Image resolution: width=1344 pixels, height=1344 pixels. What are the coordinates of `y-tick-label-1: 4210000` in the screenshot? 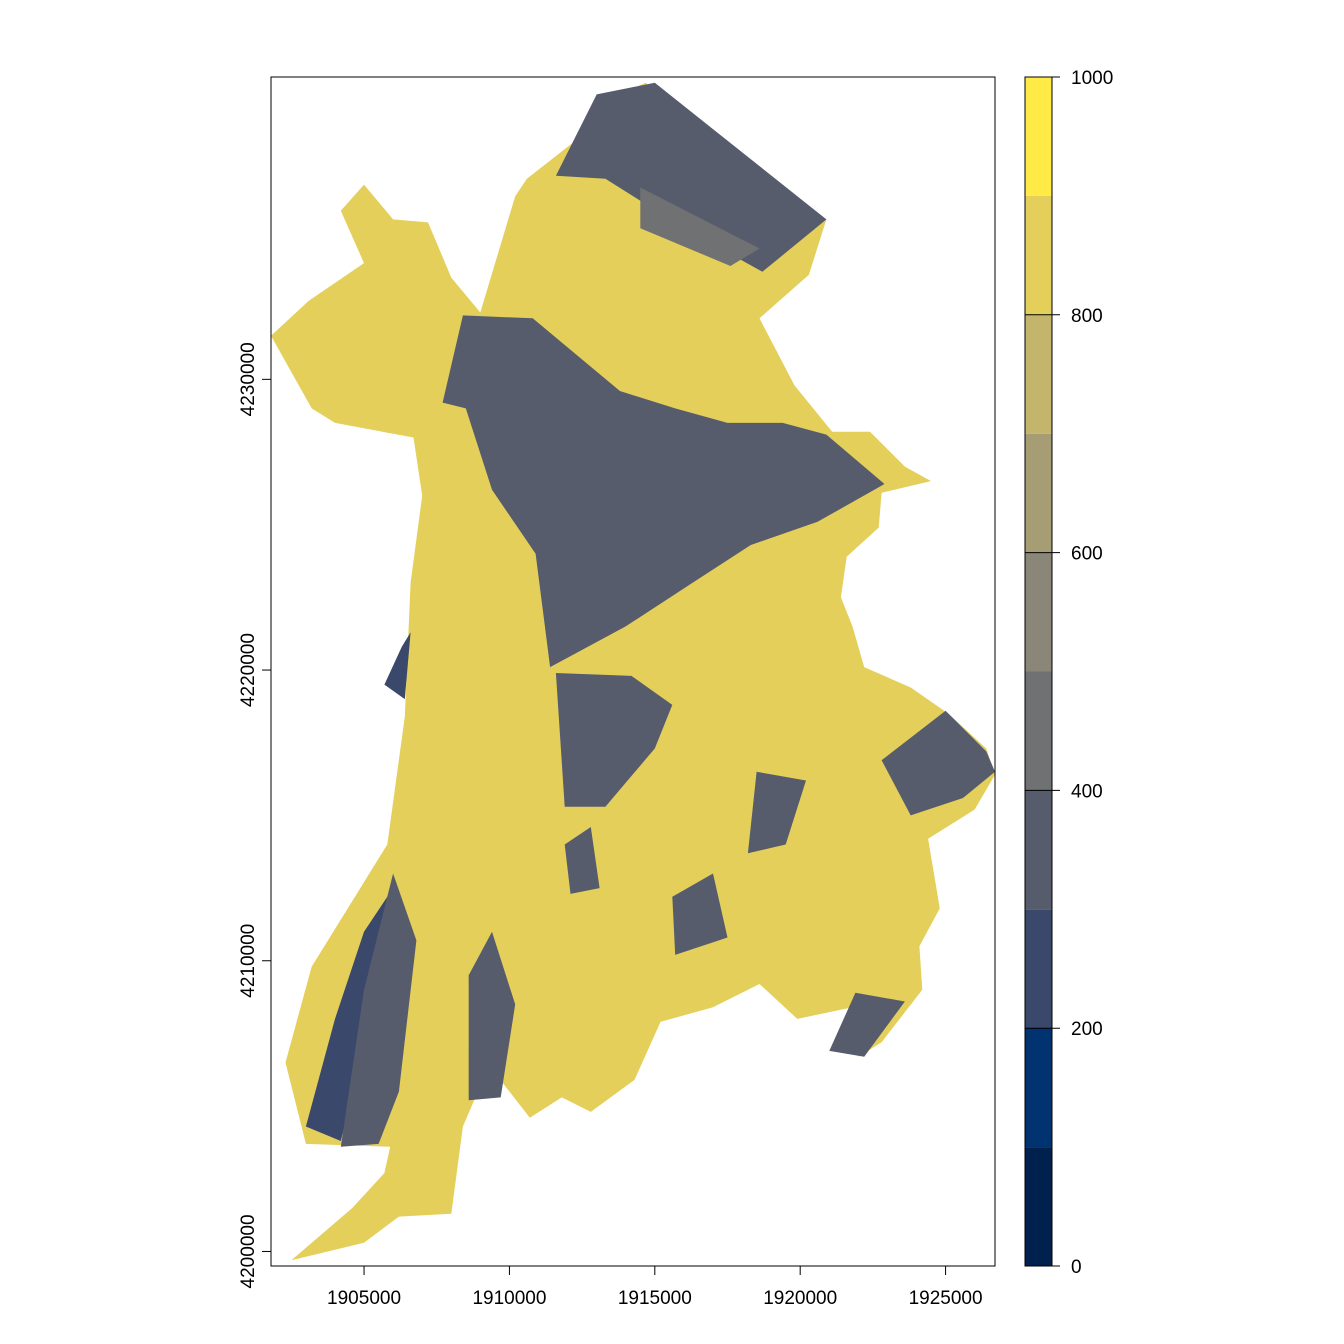 It's located at (248, 961).